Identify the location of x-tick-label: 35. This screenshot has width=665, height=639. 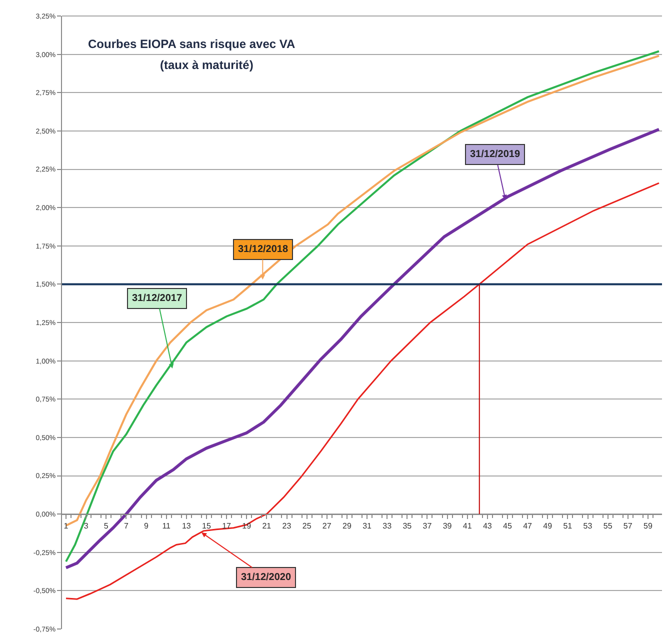
(407, 526).